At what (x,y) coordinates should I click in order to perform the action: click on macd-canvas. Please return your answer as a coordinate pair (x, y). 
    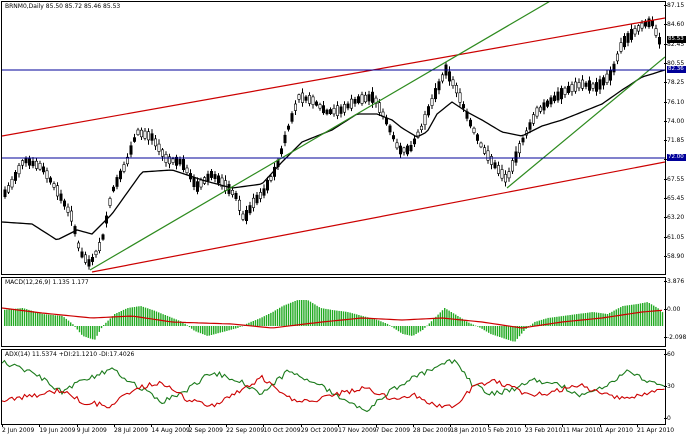
    Looking at the image, I should click on (333, 312).